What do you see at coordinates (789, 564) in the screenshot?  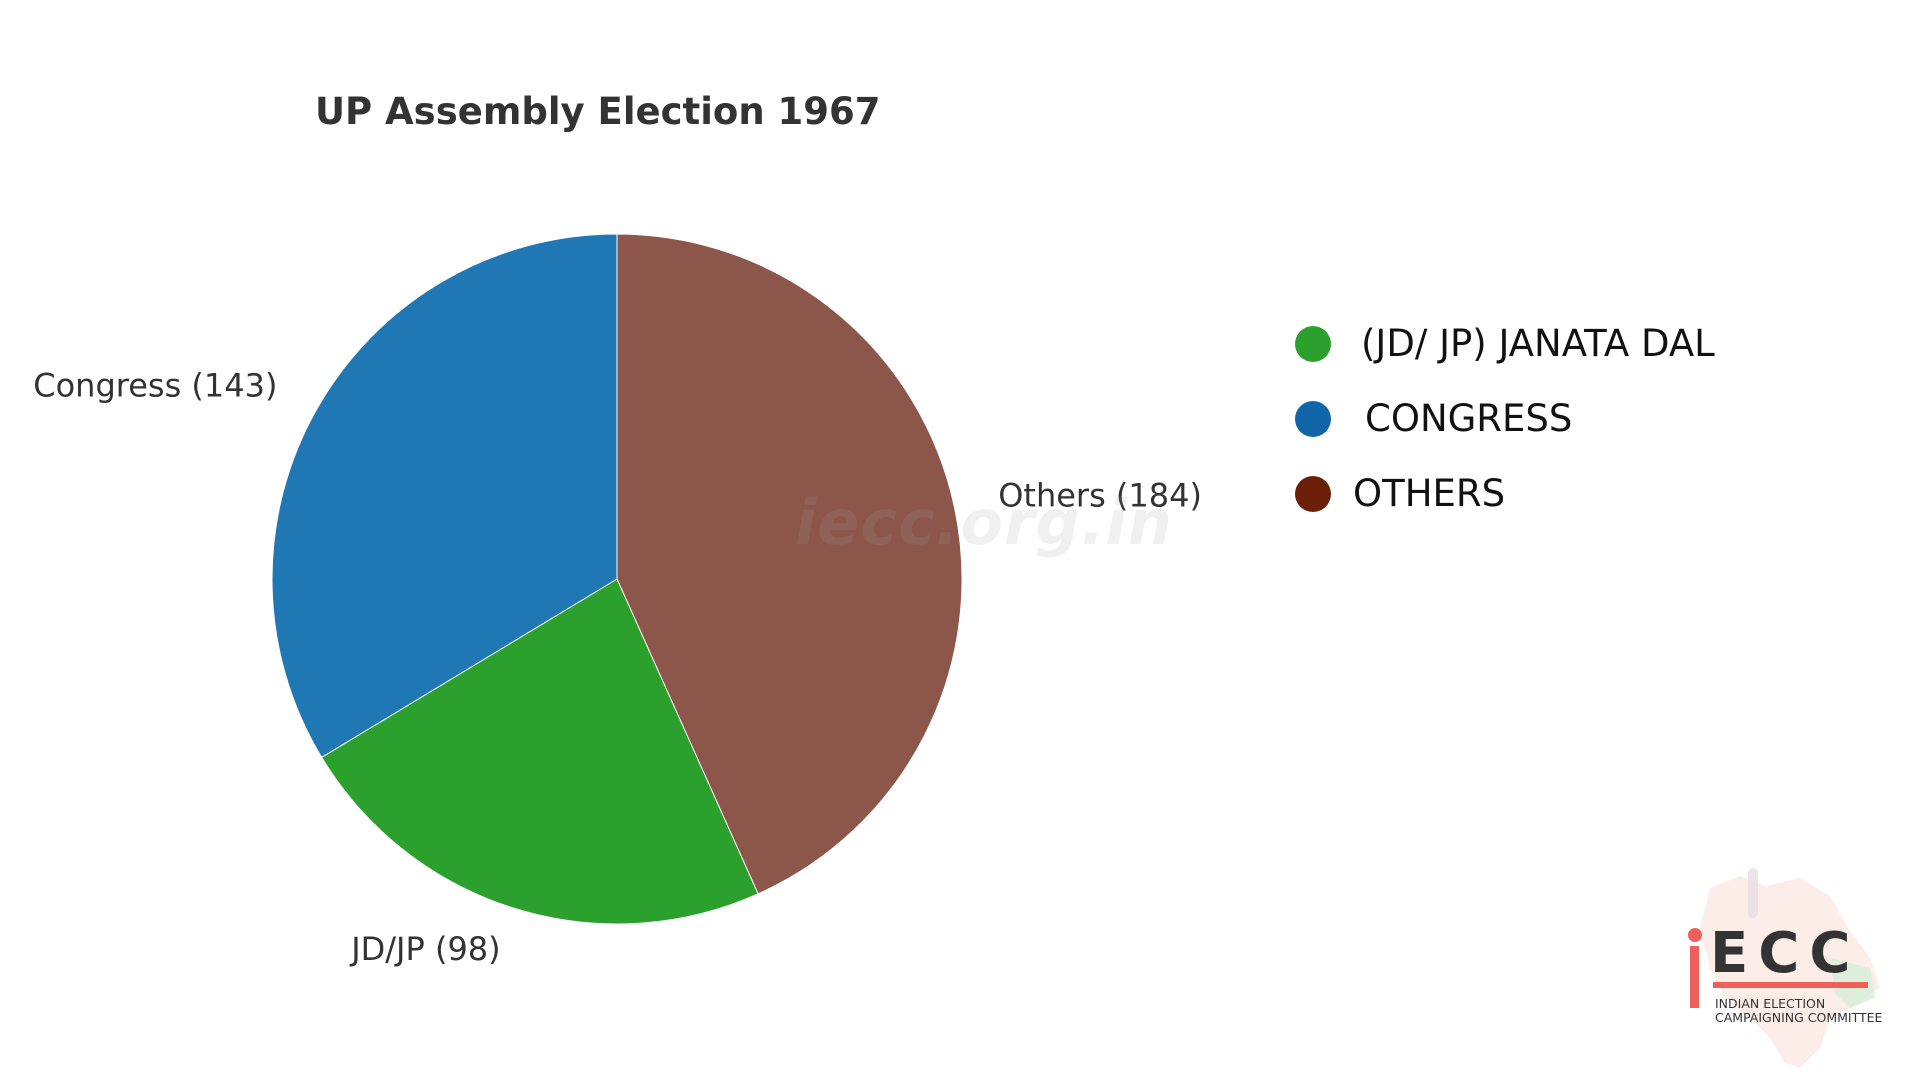 I see `pie-slice-others` at bounding box center [789, 564].